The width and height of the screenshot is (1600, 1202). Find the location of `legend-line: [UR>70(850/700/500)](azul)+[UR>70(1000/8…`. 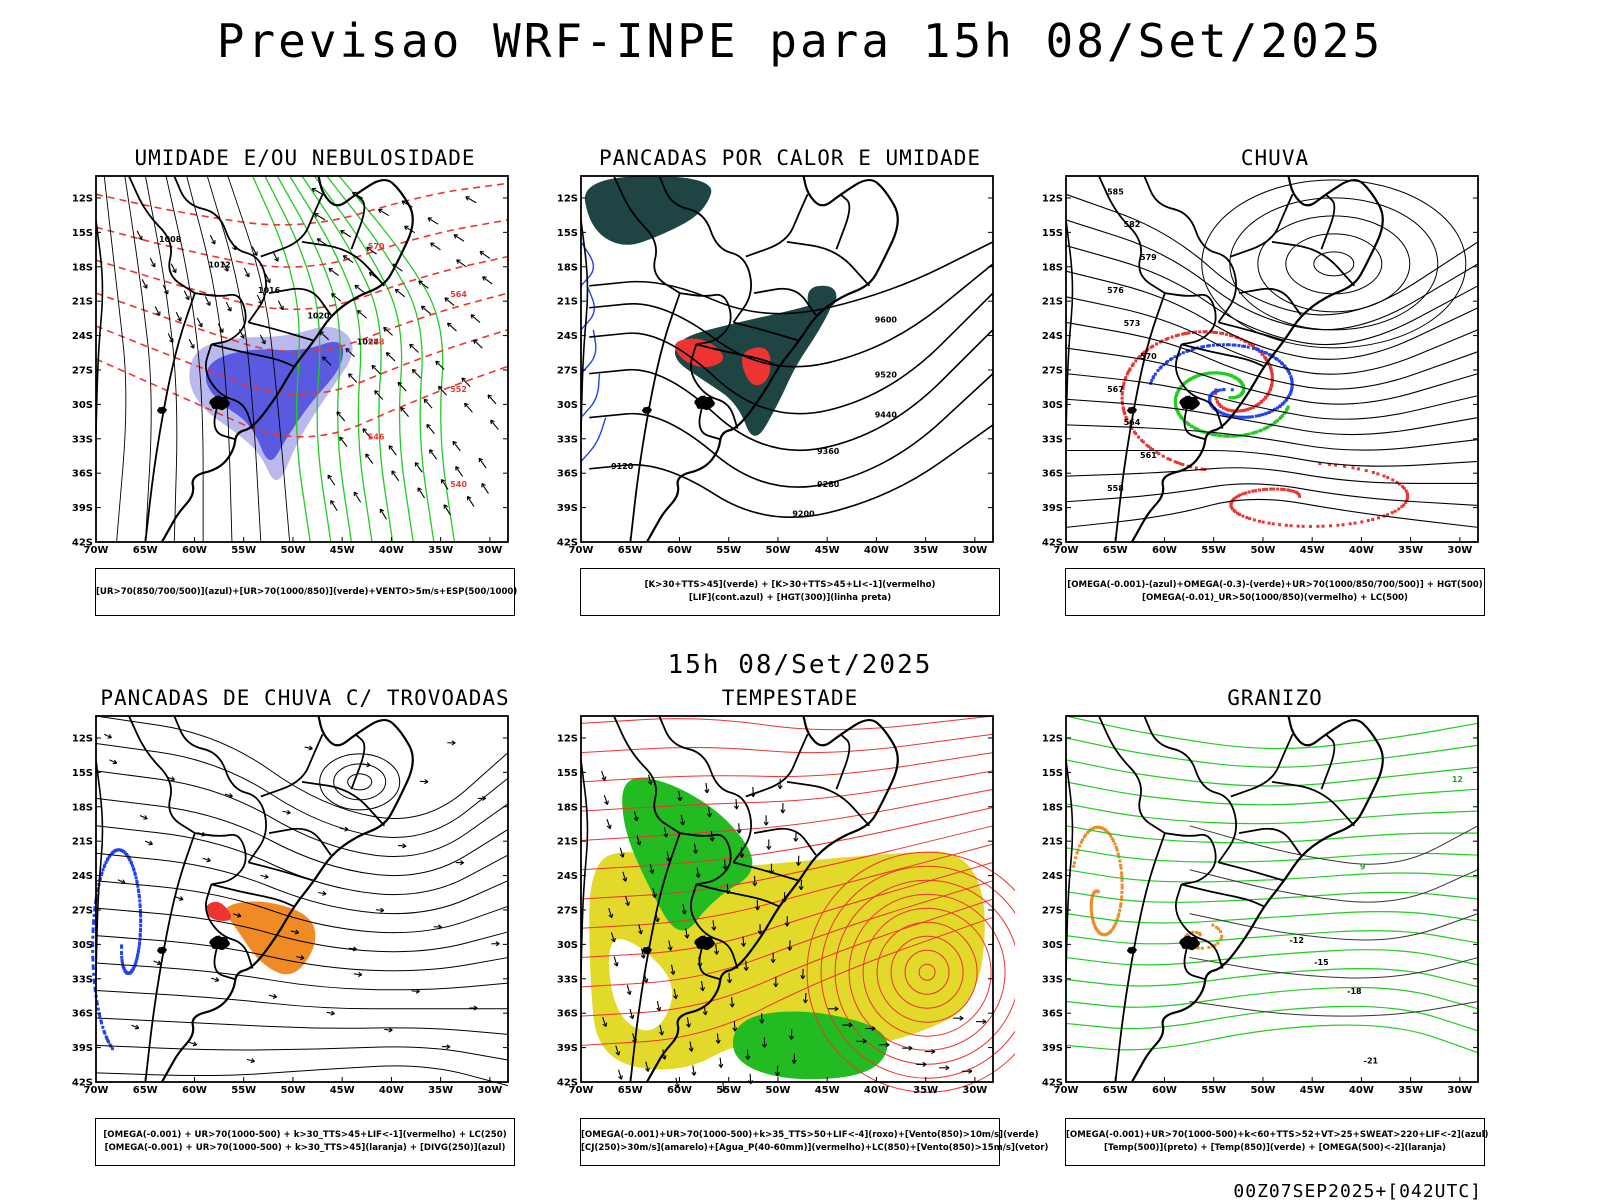

legend-line: [UR>70(850/700/500)](azul)+[UR>70(1000/8… is located at coordinates (305, 592).